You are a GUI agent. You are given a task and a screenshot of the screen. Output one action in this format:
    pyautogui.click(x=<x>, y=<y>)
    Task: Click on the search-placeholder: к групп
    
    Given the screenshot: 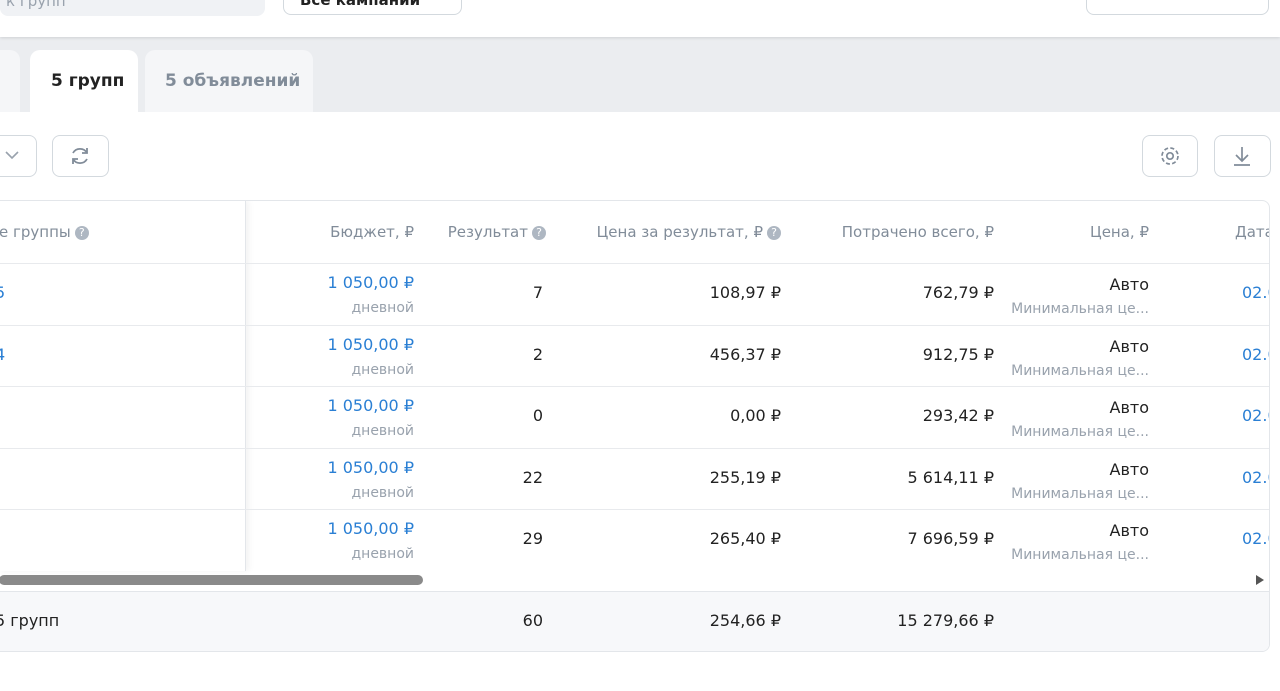 What is the action you would take?
    pyautogui.click(x=36, y=5)
    